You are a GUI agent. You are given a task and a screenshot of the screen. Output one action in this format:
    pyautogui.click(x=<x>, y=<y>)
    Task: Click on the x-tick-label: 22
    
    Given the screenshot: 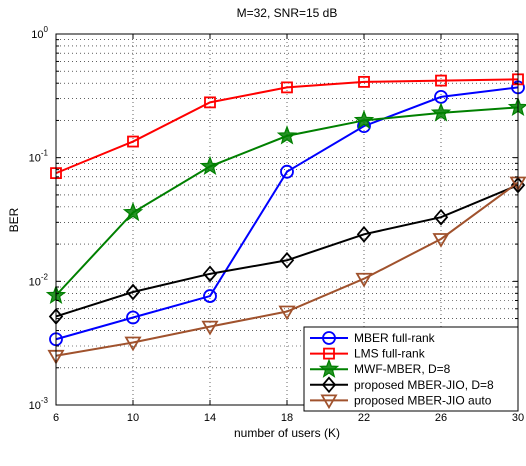 What is the action you would take?
    pyautogui.click(x=364, y=418)
    